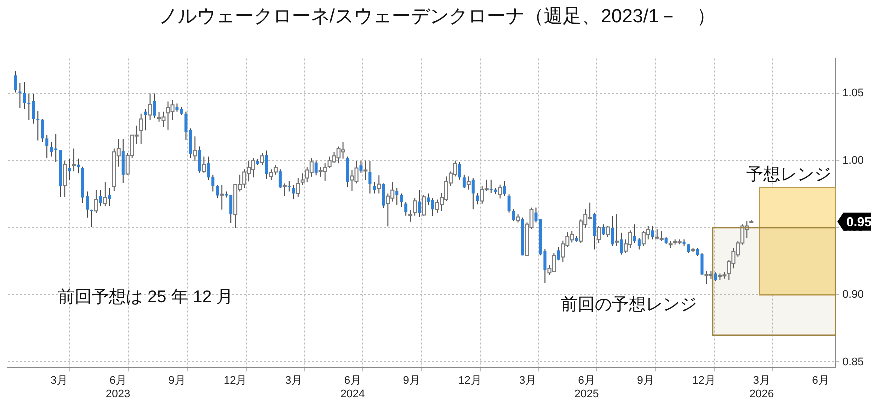 The height and width of the screenshot is (406, 871). What do you see at coordinates (587, 387) in the screenshot?
I see `x-tick-label: 6月 2025` at bounding box center [587, 387].